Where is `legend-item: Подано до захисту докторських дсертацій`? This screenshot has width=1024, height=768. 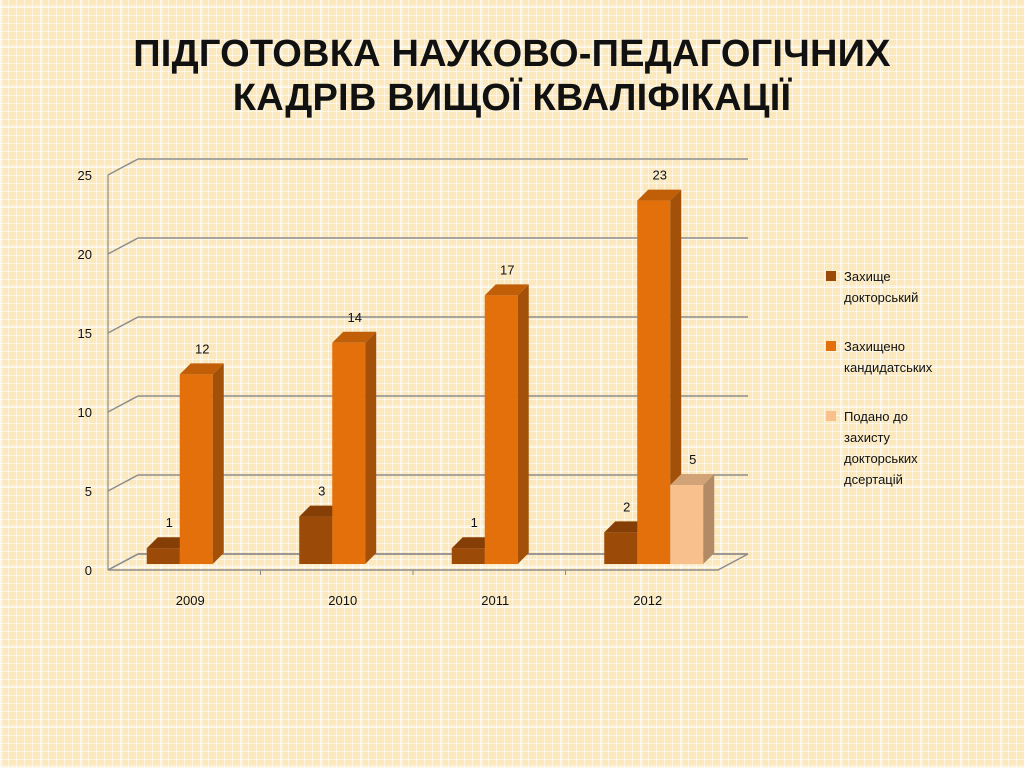 legend-item: Подано до захисту докторських дсертацій is located at coordinates (906, 448).